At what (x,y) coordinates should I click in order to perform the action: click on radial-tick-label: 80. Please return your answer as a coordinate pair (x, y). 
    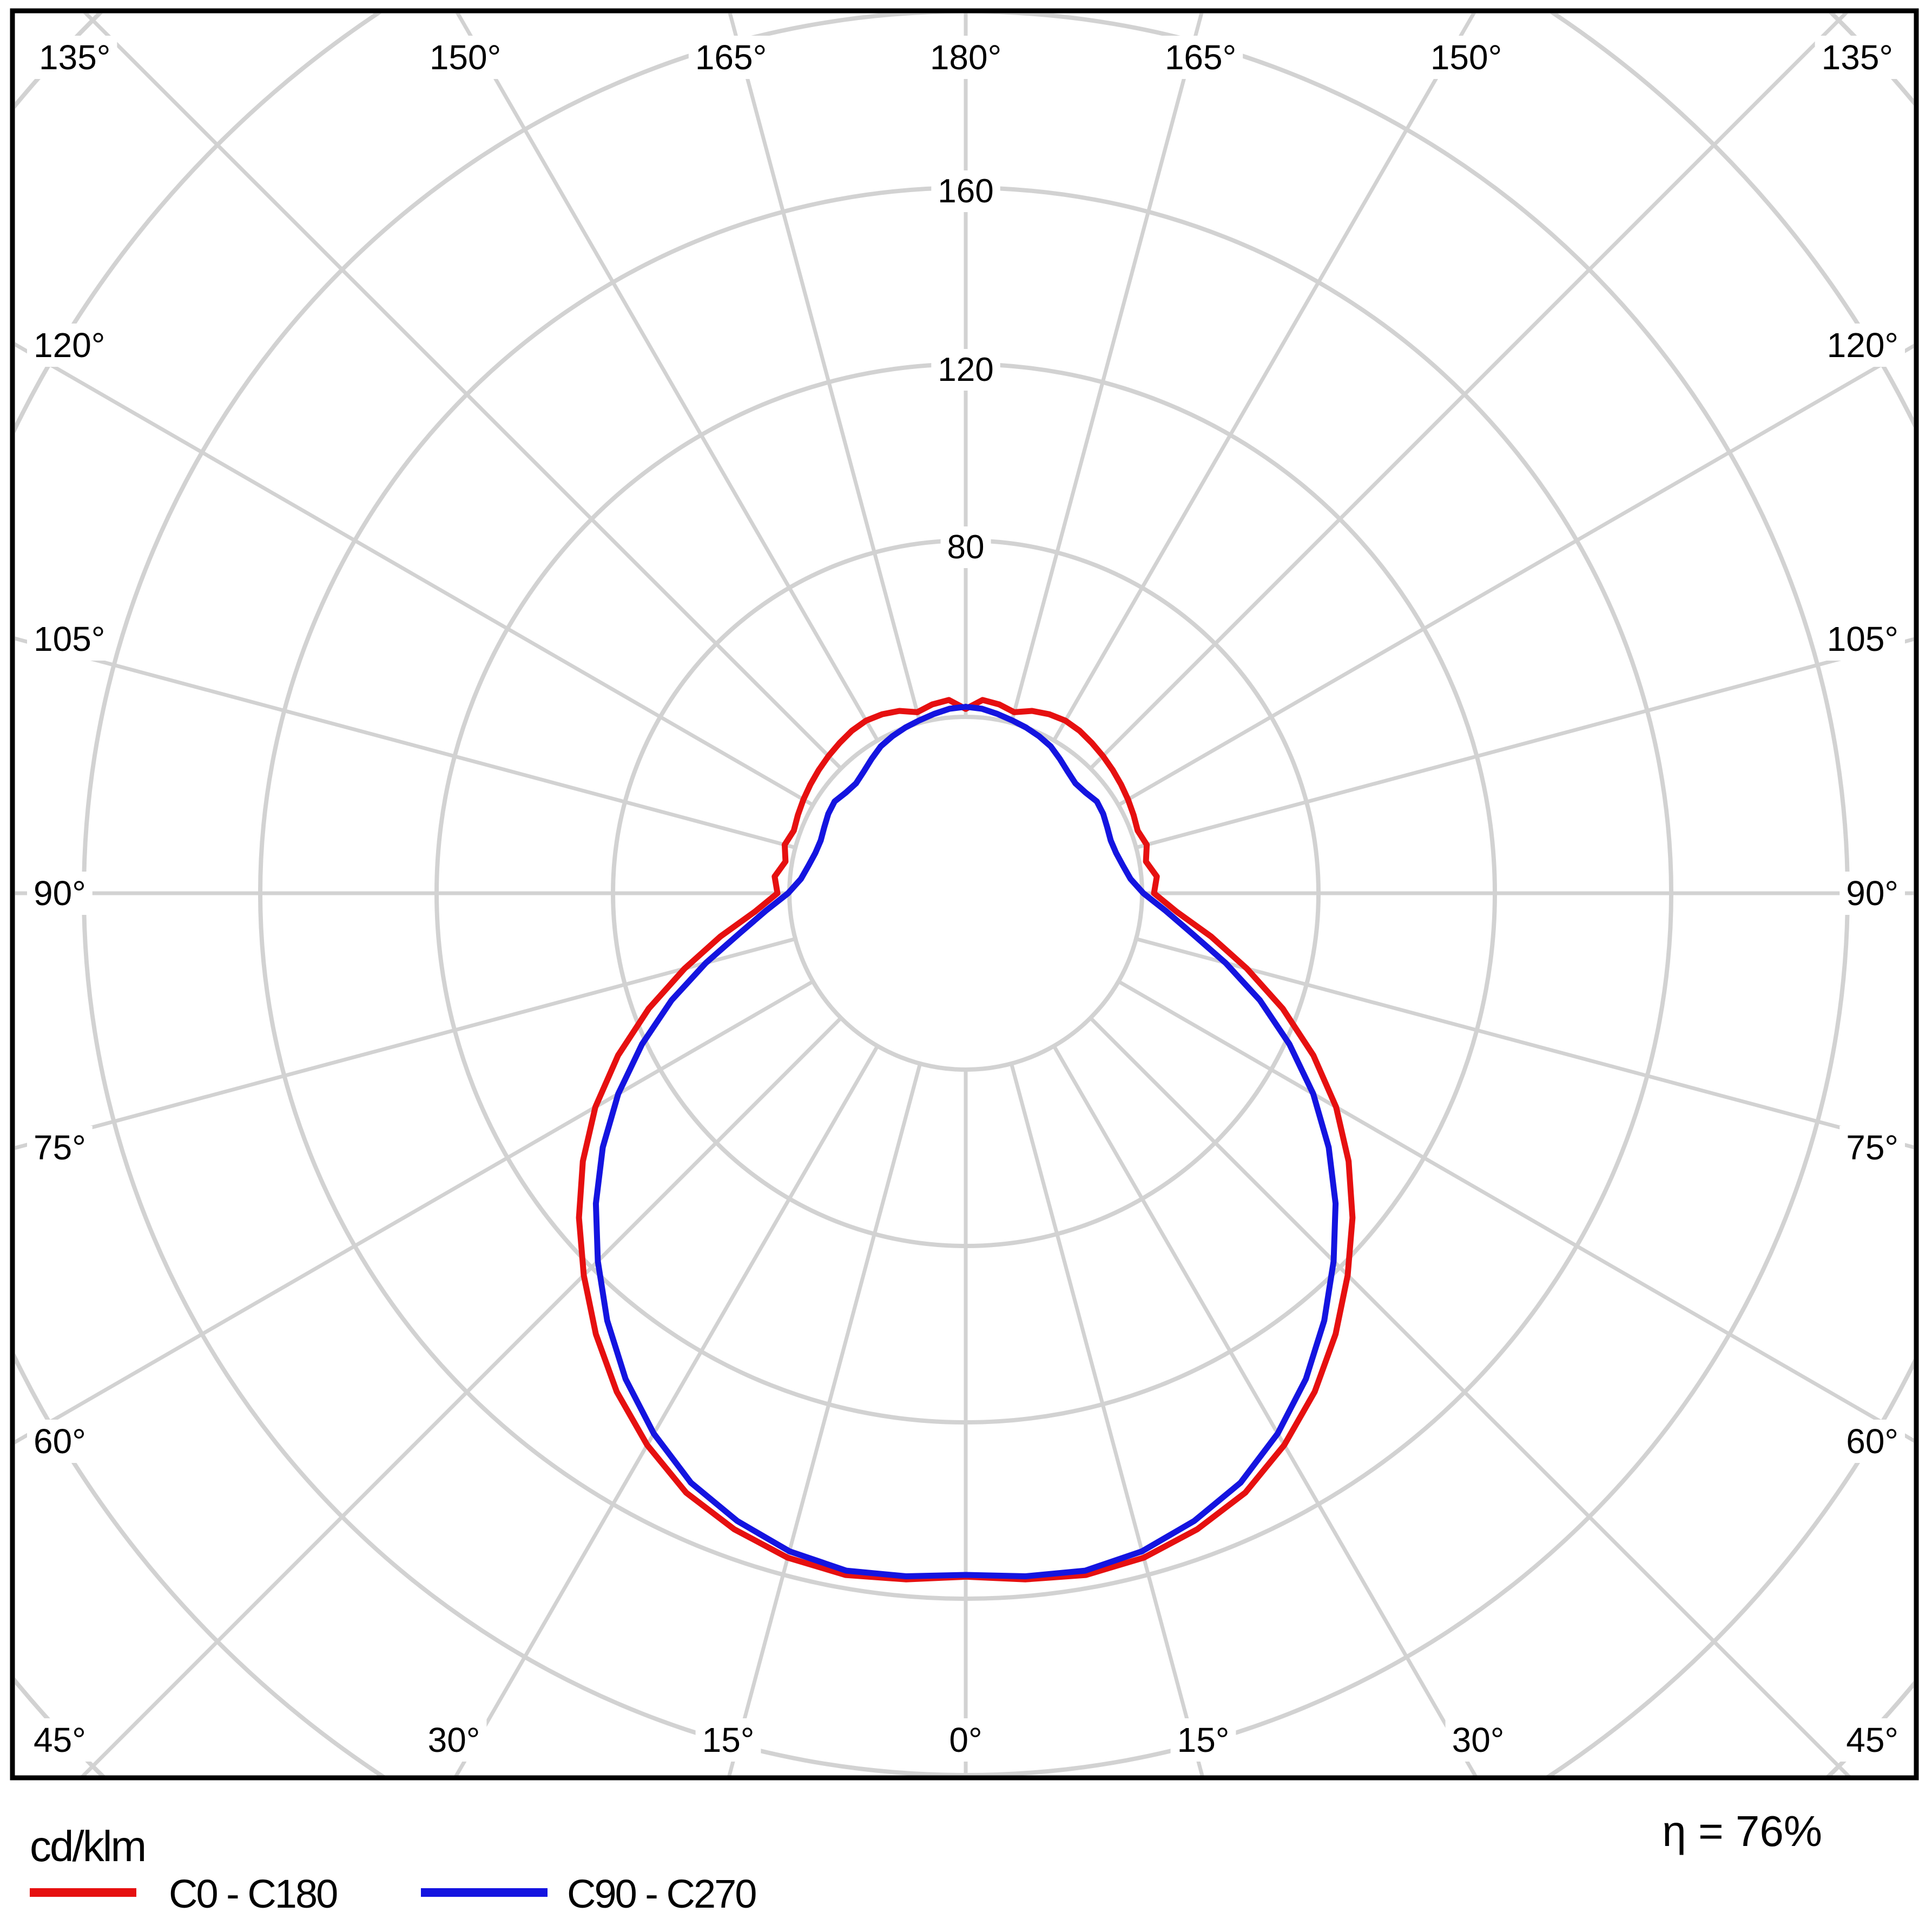
    Looking at the image, I should click on (966, 547).